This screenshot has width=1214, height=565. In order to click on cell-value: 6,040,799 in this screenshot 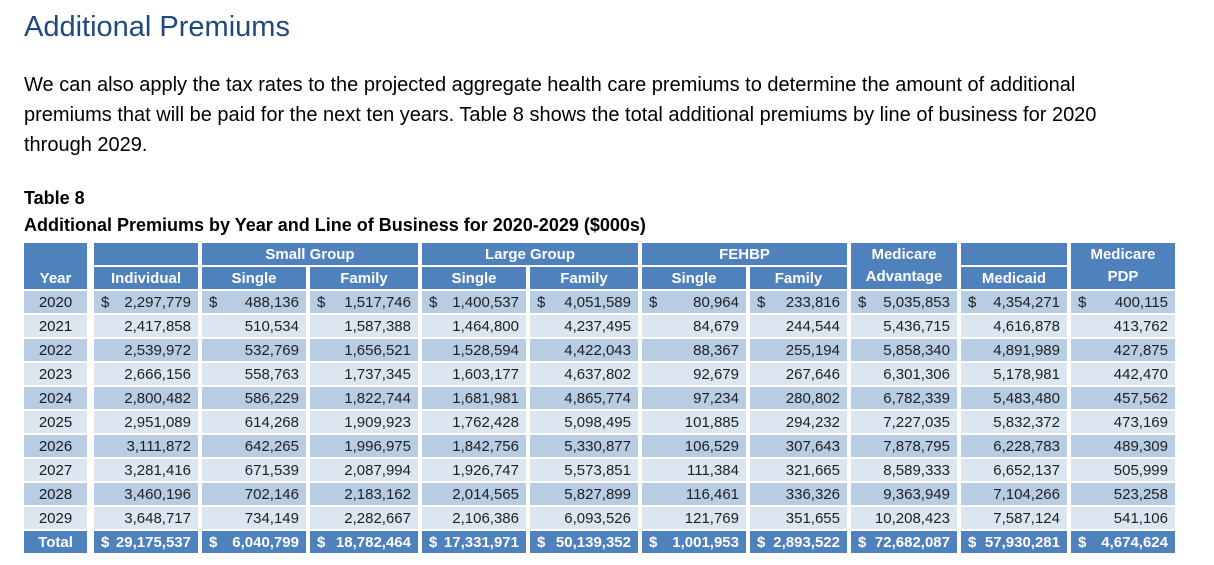, I will do `click(265, 542)`.